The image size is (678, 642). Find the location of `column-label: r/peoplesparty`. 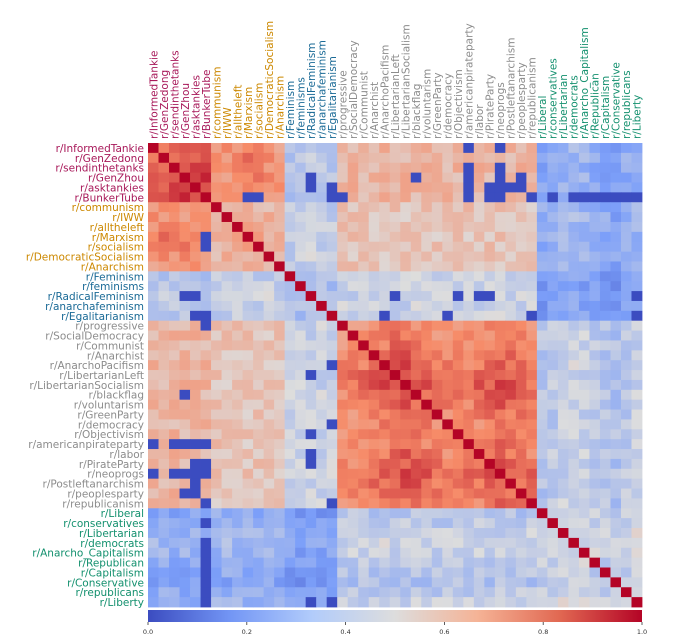

column-label: r/peoplesparty is located at coordinates (522, 100).